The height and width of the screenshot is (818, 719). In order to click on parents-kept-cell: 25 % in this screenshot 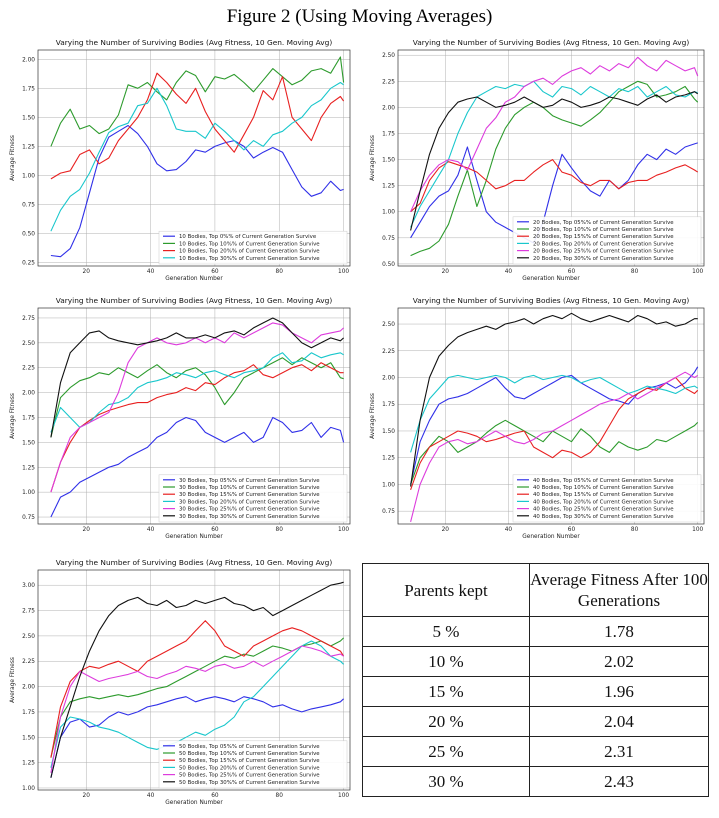, I will do `click(446, 751)`.